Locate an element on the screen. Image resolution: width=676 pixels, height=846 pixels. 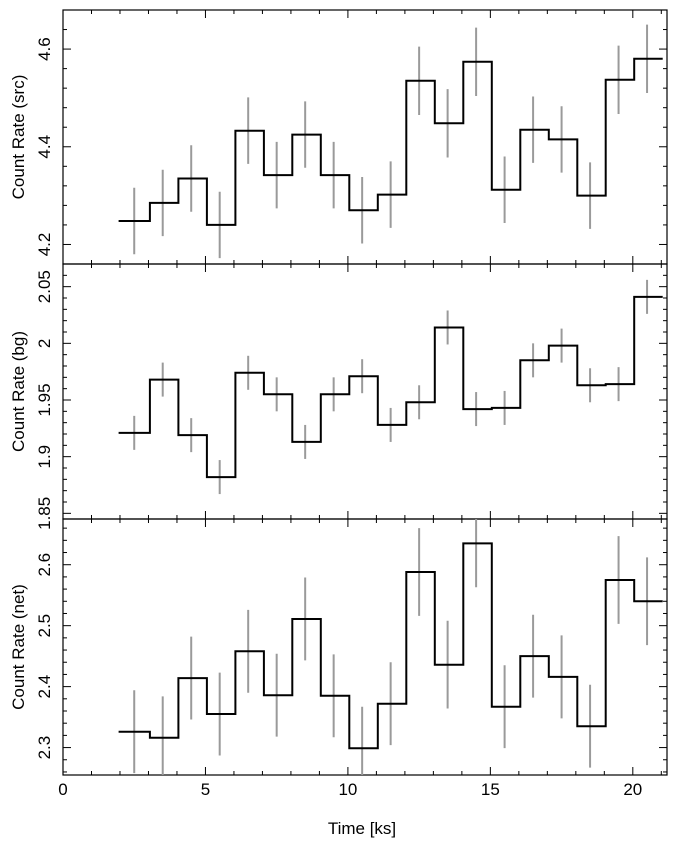
x-tick-label: 20 is located at coordinates (632, 789).